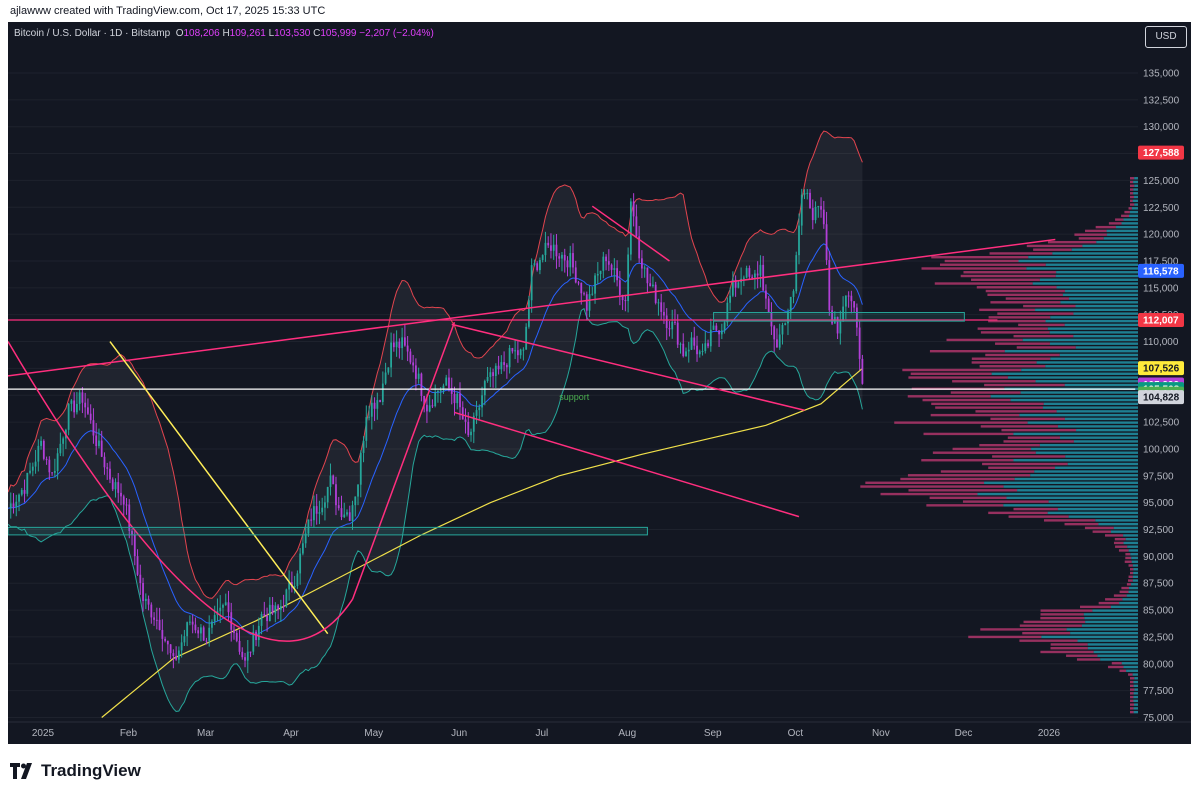 The width and height of the screenshot is (1199, 794). What do you see at coordinates (75, 771) in the screenshot?
I see `tradingview-logo: TradingView` at bounding box center [75, 771].